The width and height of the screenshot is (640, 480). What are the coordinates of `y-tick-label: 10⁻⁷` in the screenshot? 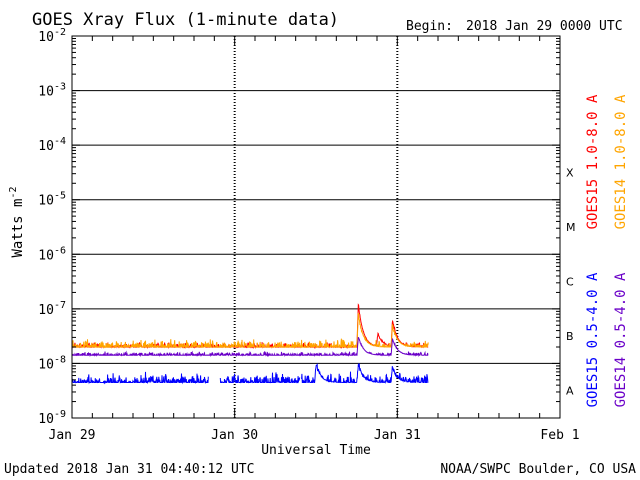 It's located at (52, 309).